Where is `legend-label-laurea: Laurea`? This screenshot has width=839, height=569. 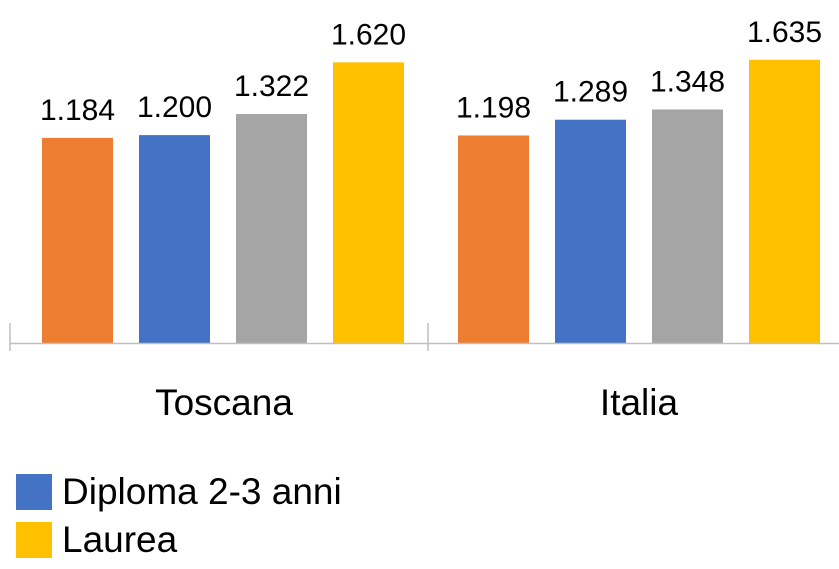 legend-label-laurea: Laurea is located at coordinates (120, 539).